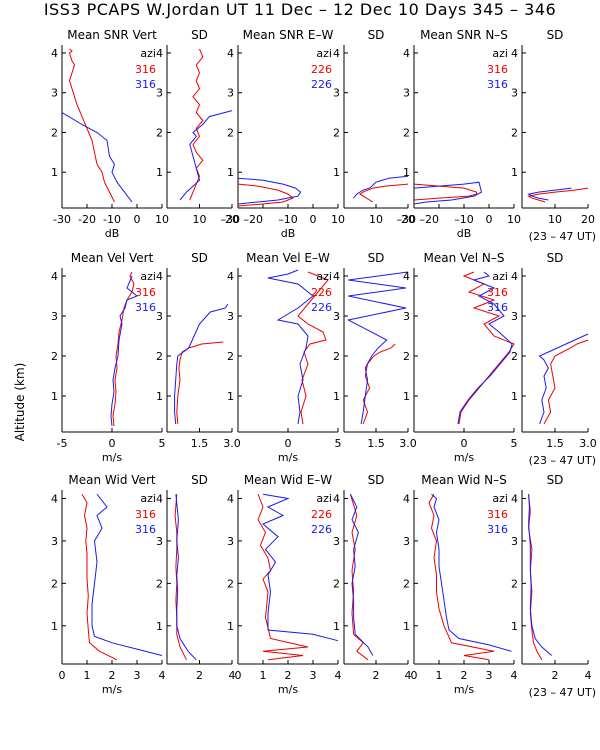 The width and height of the screenshot is (600, 750). I want to click on vel-panel-3-title: SD, so click(376, 258).